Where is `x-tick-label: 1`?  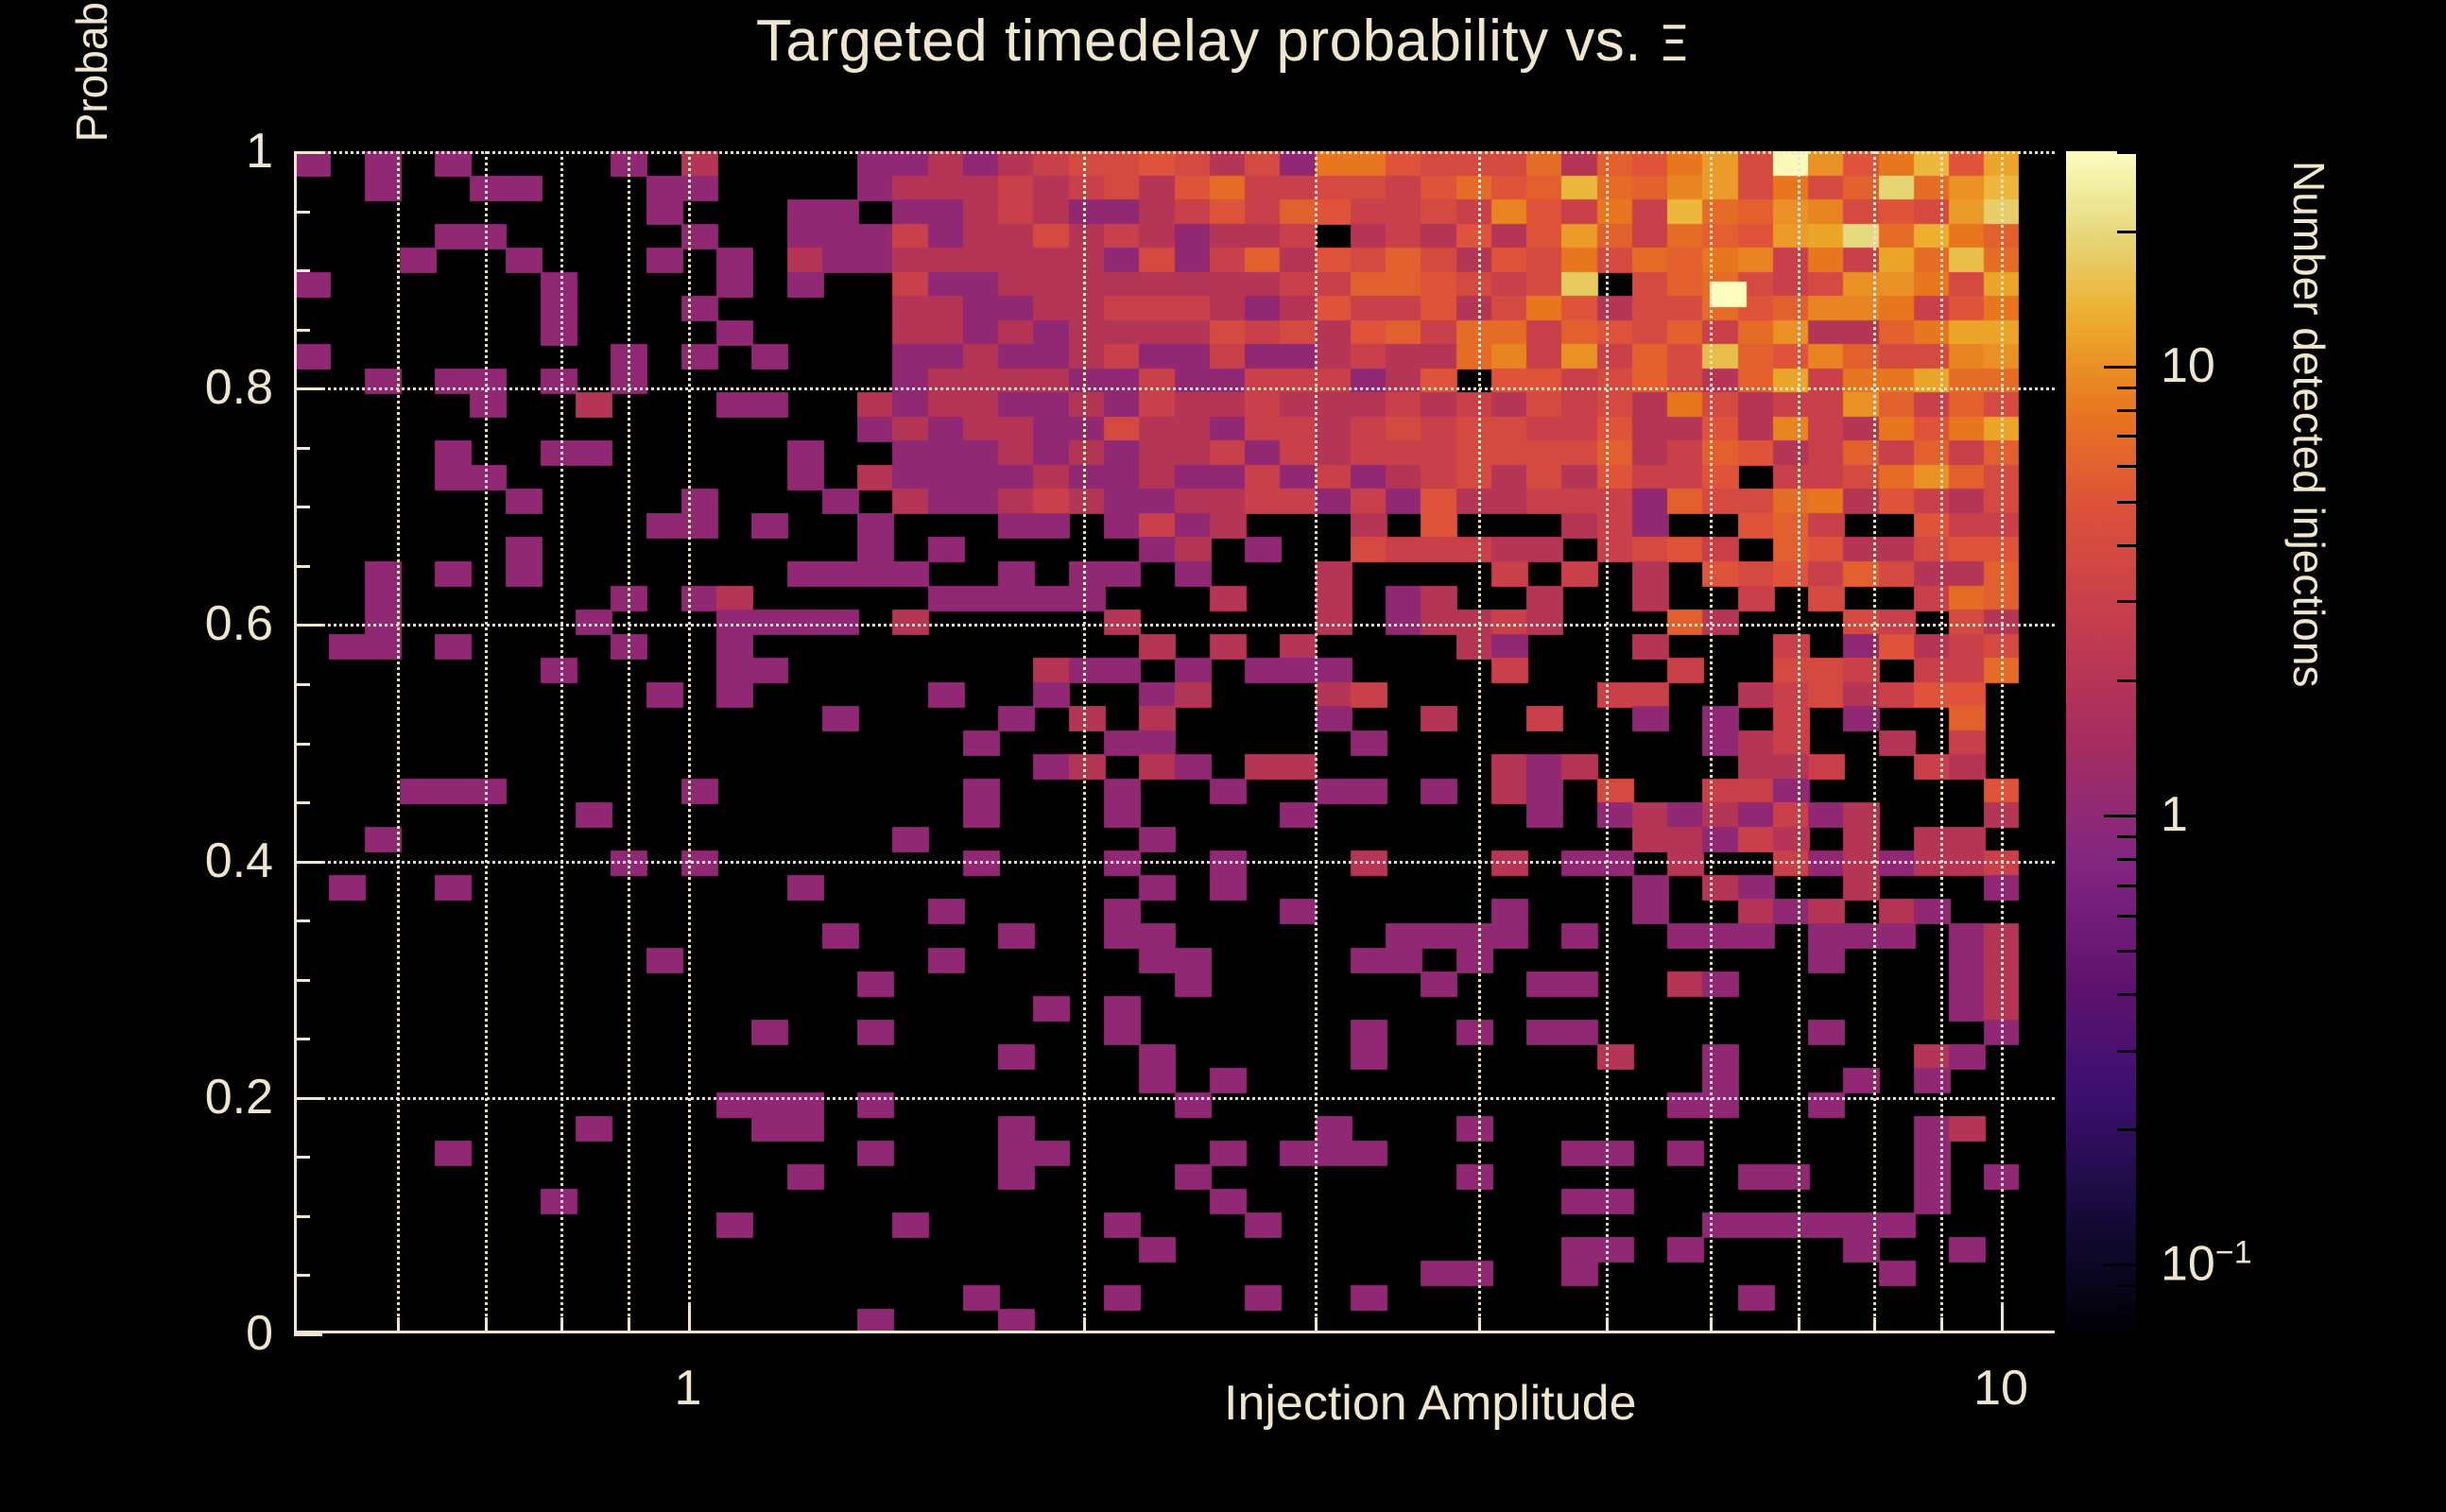
x-tick-label: 1 is located at coordinates (688, 1388).